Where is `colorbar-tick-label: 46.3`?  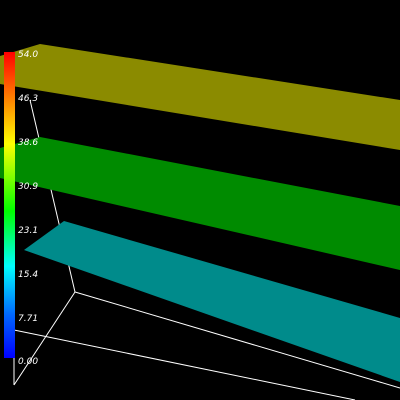 colorbar-tick-label: 46.3 is located at coordinates (28, 99).